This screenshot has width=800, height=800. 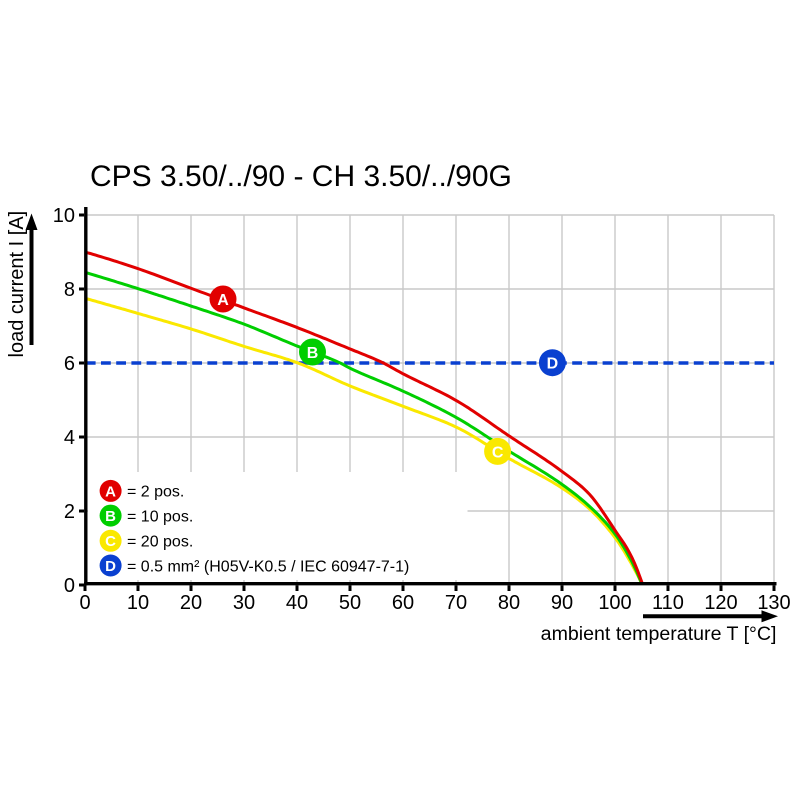 What do you see at coordinates (297, 603) in the screenshot?
I see `svg-text: 40` at bounding box center [297, 603].